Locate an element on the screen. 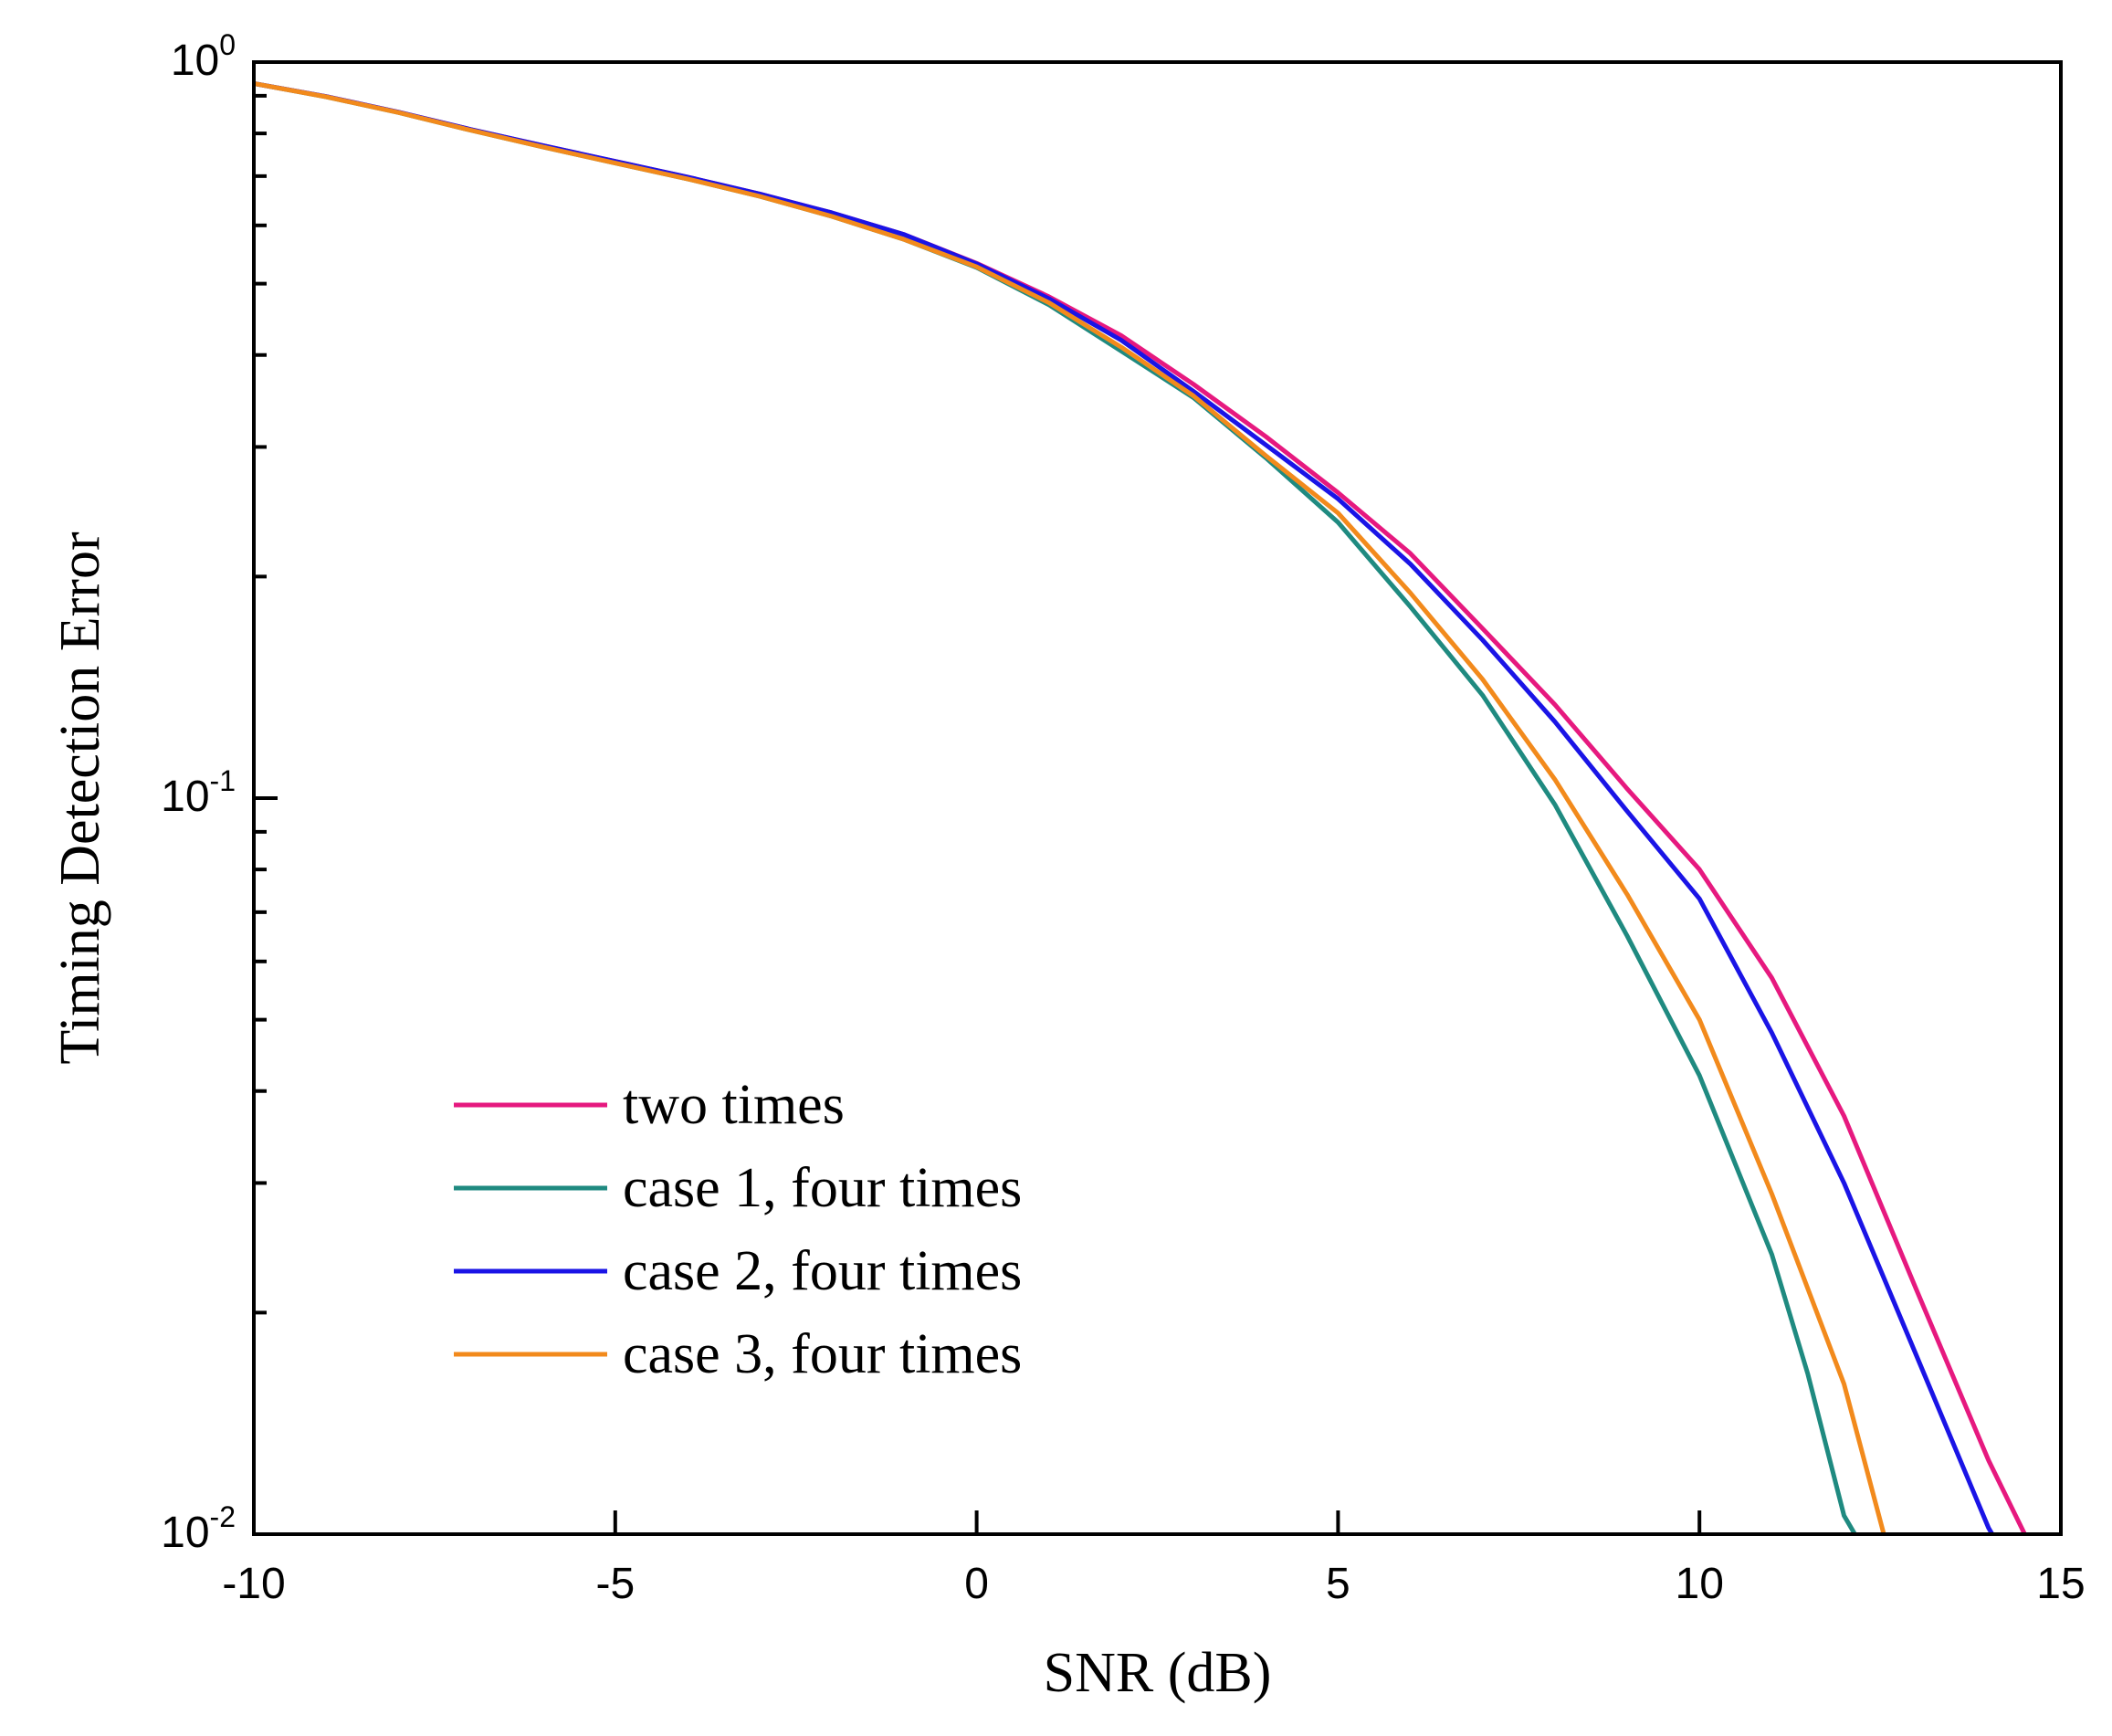  x-axis-title: SNR (dB) is located at coordinates (1158, 1673).